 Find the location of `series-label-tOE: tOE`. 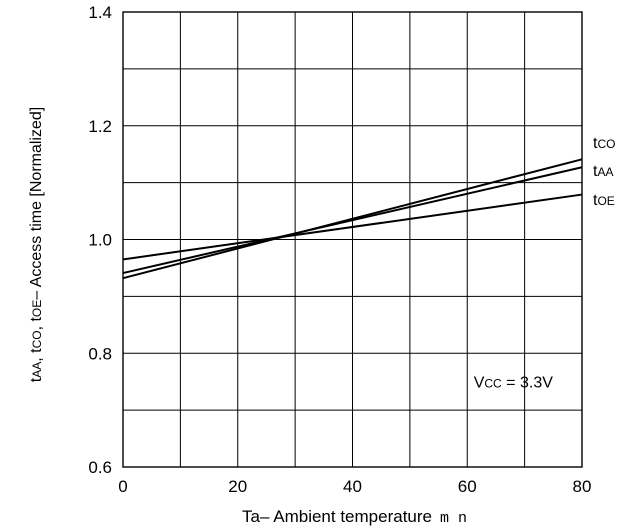

series-label-tOE: tOE is located at coordinates (604, 200).